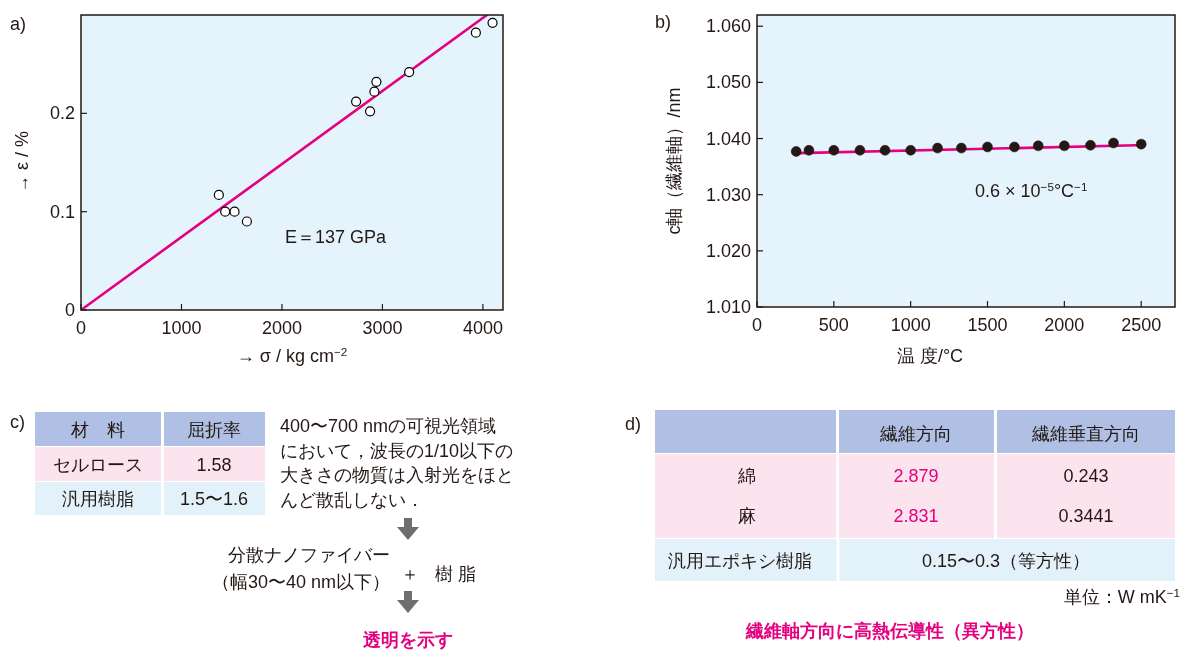 Image resolution: width=1187 pixels, height=650 pixels. Describe the element at coordinates (382, 328) in the screenshot. I see `x-tick-label: 3000` at that location.